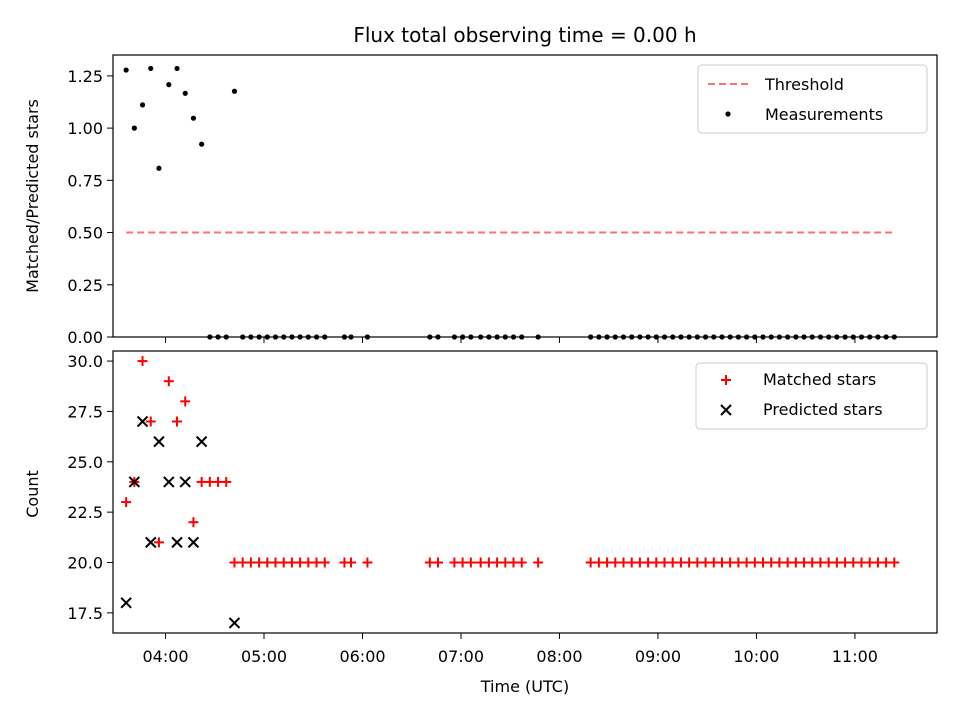 This screenshot has height=720, width=960. What do you see at coordinates (728, 114) in the screenshot?
I see `legend-measurements-swatch` at bounding box center [728, 114].